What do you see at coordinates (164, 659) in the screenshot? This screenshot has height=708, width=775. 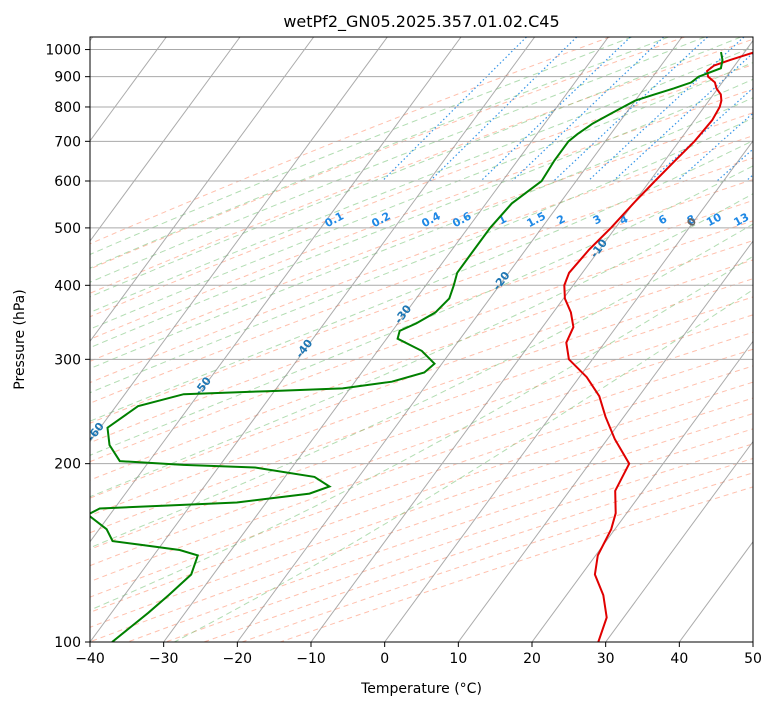 I see `x-tick-label: −30` at bounding box center [164, 659].